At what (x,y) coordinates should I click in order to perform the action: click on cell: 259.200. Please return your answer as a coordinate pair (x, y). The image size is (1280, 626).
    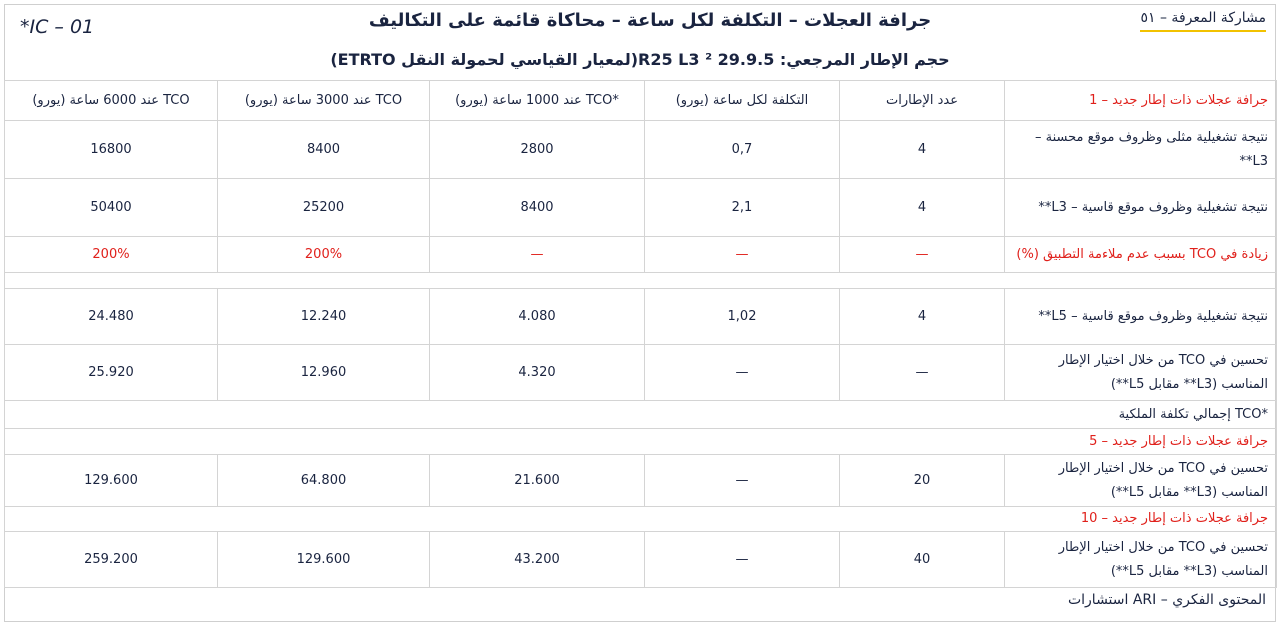
    Looking at the image, I should click on (111, 559).